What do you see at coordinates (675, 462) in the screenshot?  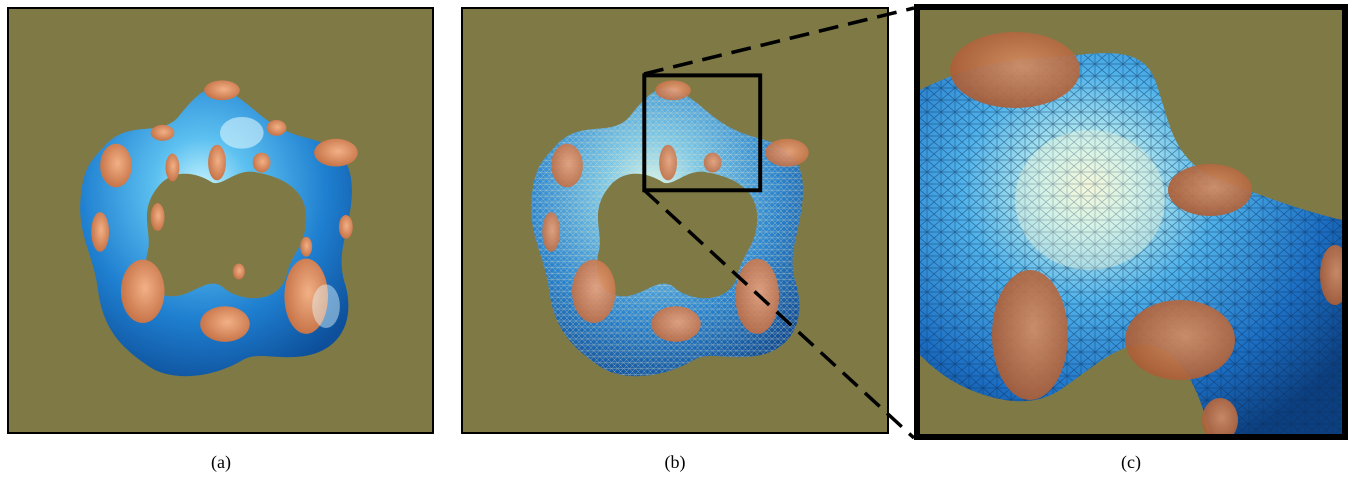 I see `caption-b: (b)` at bounding box center [675, 462].